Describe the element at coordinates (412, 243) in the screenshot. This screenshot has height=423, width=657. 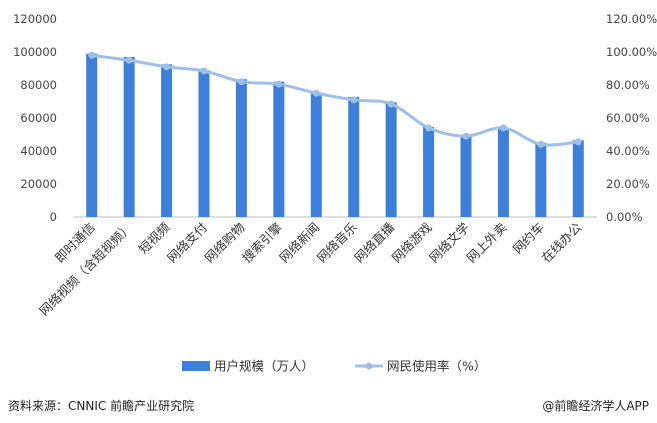
I see `category-label: 网络游戏` at that location.